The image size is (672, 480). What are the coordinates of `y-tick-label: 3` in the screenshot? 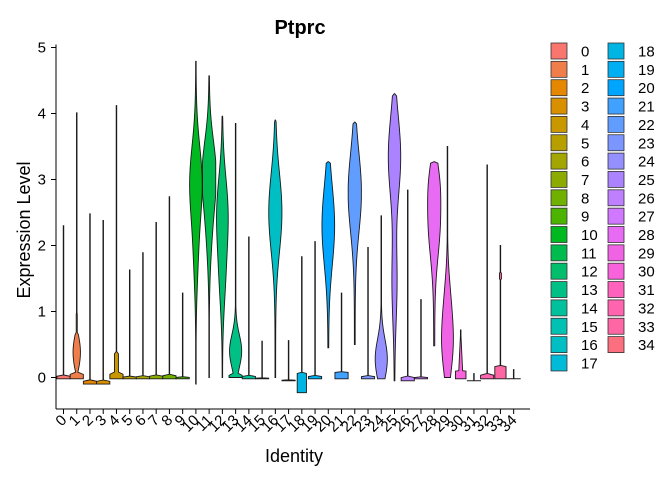 It's located at (42, 180).